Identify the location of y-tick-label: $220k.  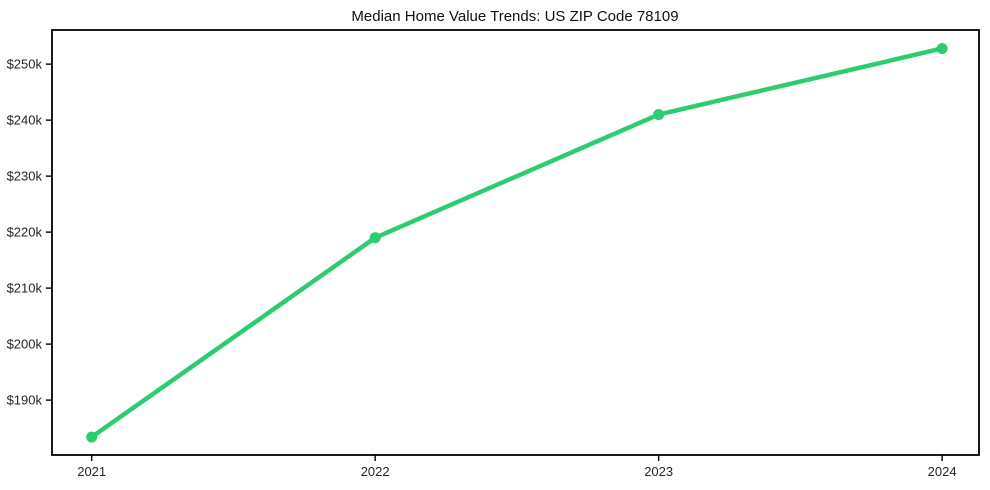
(25, 232).